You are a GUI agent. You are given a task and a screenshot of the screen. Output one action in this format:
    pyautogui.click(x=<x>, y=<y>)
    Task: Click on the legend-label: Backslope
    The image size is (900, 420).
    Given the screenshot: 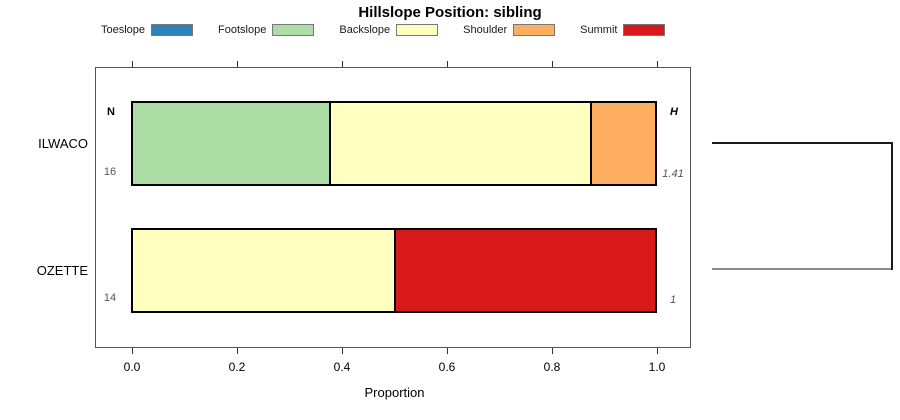 What is the action you would take?
    pyautogui.click(x=365, y=30)
    